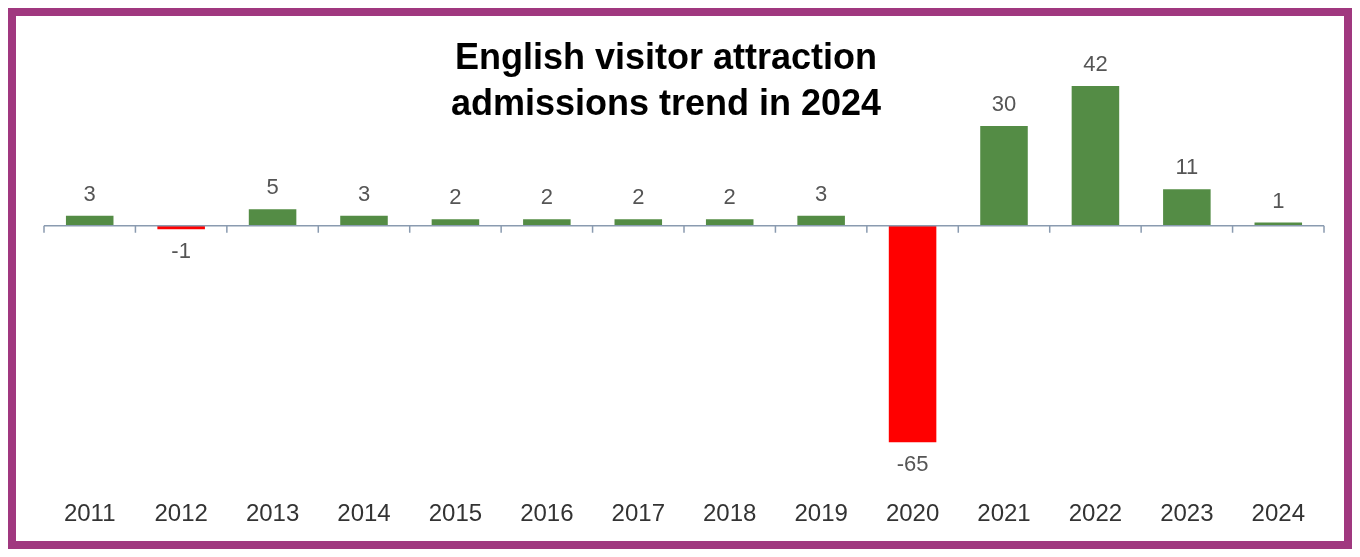 Image resolution: width=1360 pixels, height=557 pixels. I want to click on x-tick-label: 2020, so click(912, 513).